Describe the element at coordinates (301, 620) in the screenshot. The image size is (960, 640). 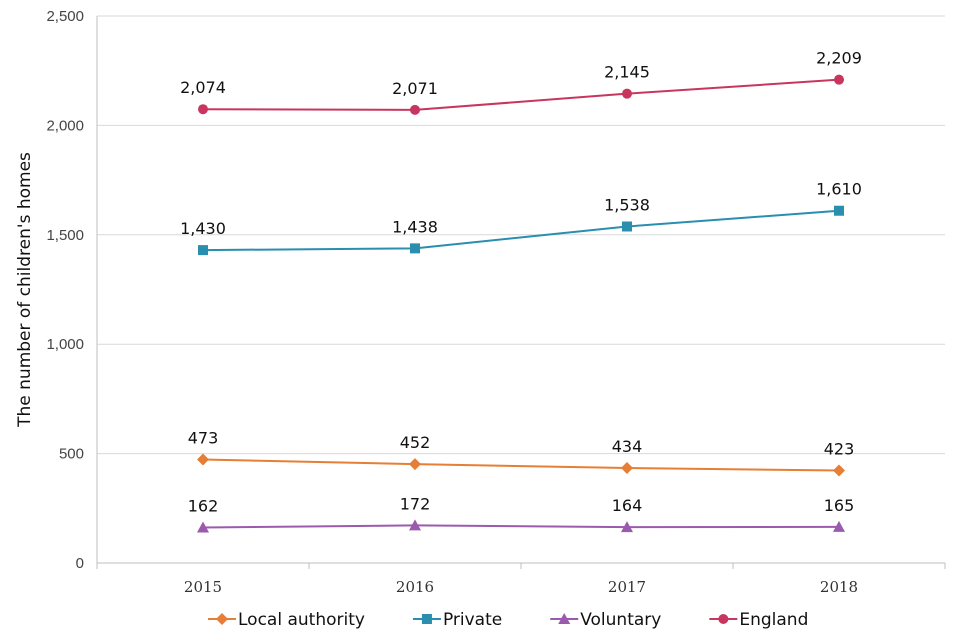
I see `legend-label: Local authority` at that location.